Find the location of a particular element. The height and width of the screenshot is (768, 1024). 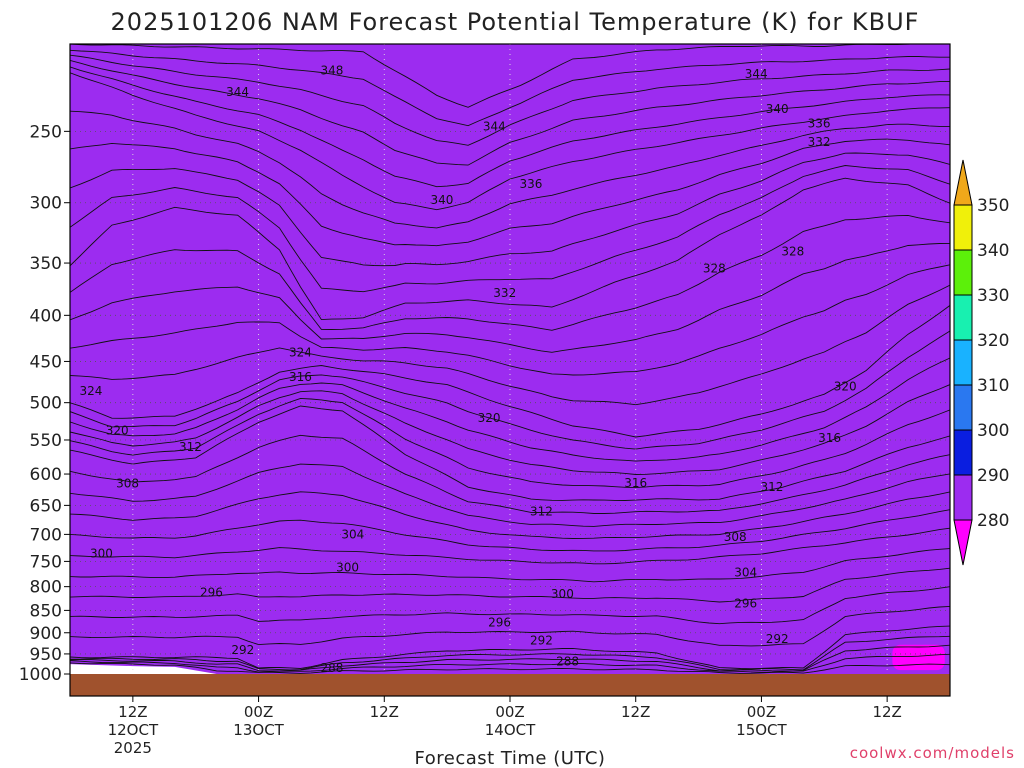

y-tick-label: 450 is located at coordinates (46, 362).